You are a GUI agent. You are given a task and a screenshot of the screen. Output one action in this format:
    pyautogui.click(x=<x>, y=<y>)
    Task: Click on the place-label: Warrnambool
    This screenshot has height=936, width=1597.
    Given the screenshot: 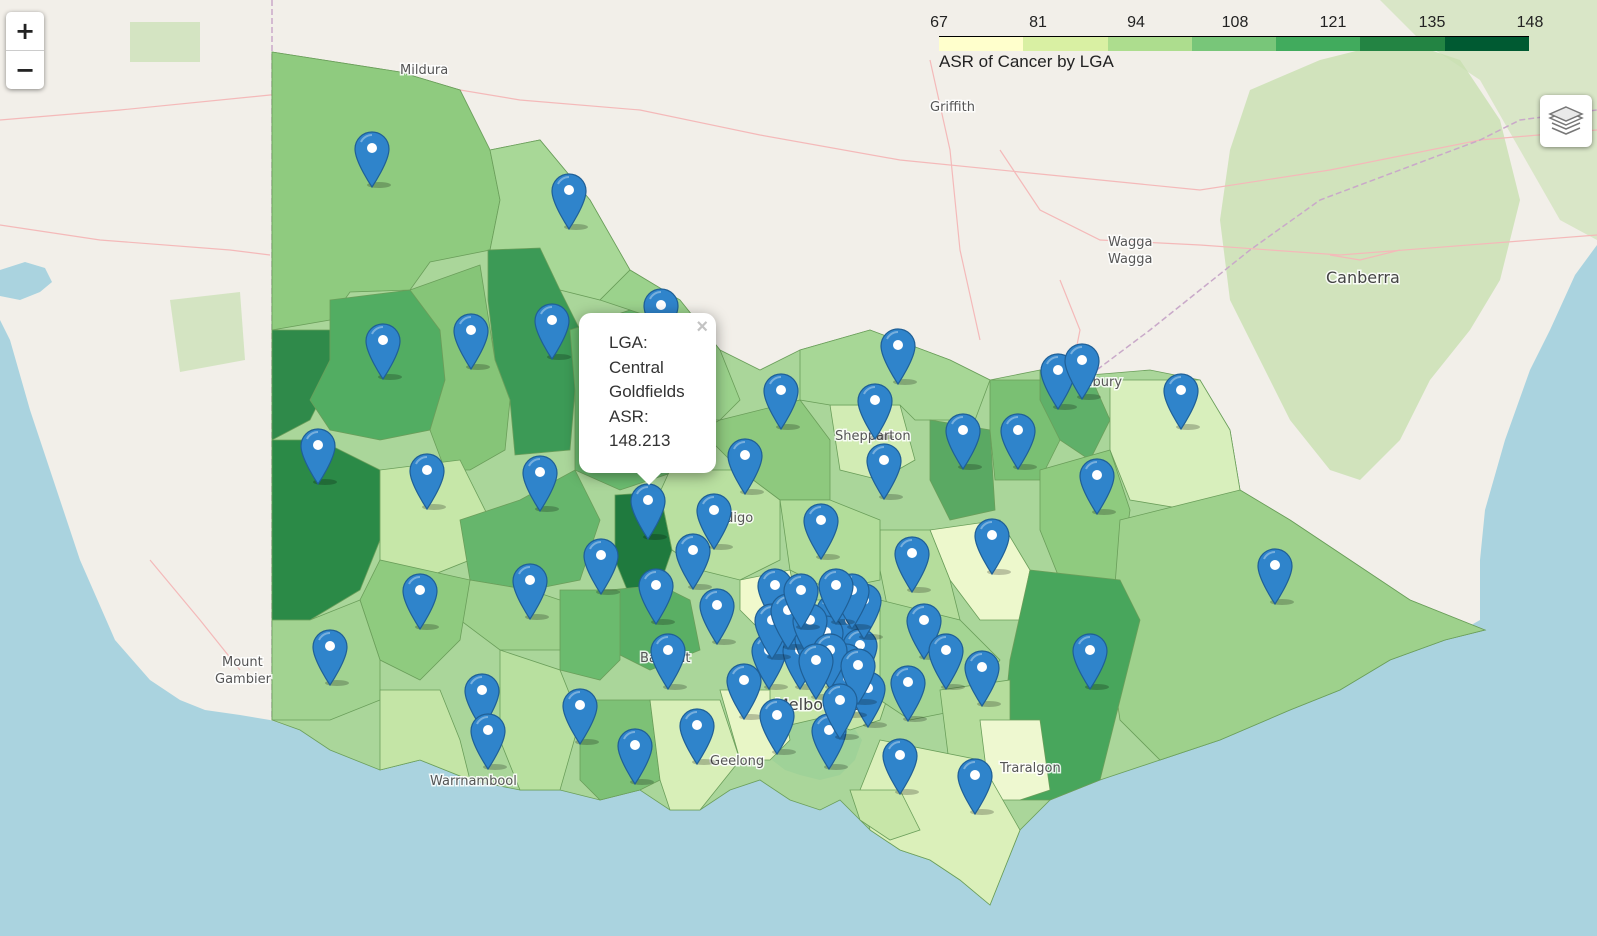 What is the action you would take?
    pyautogui.click(x=473, y=781)
    